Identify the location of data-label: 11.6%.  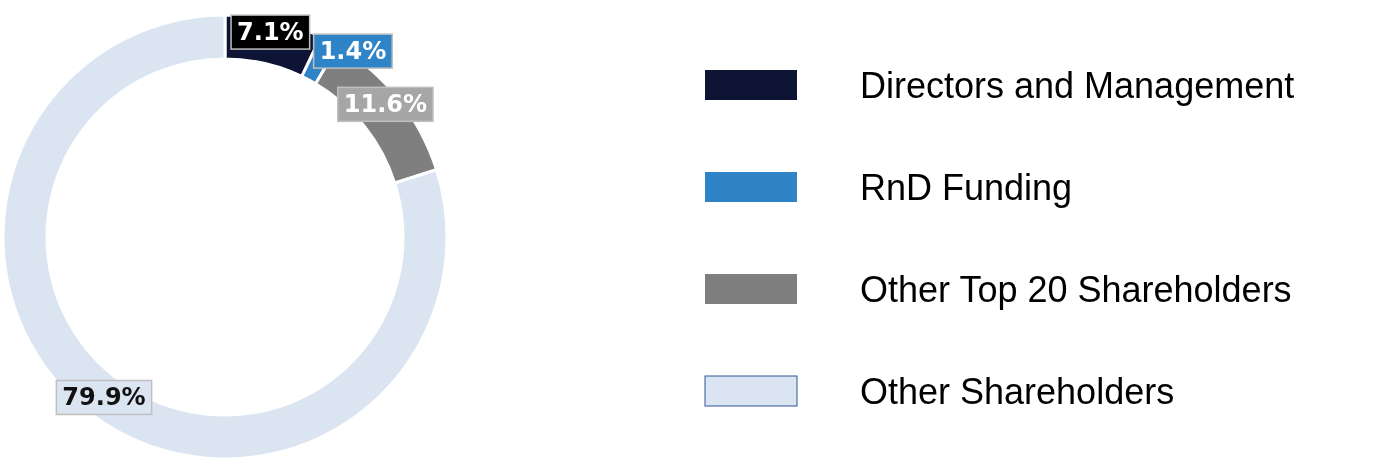
(385, 104).